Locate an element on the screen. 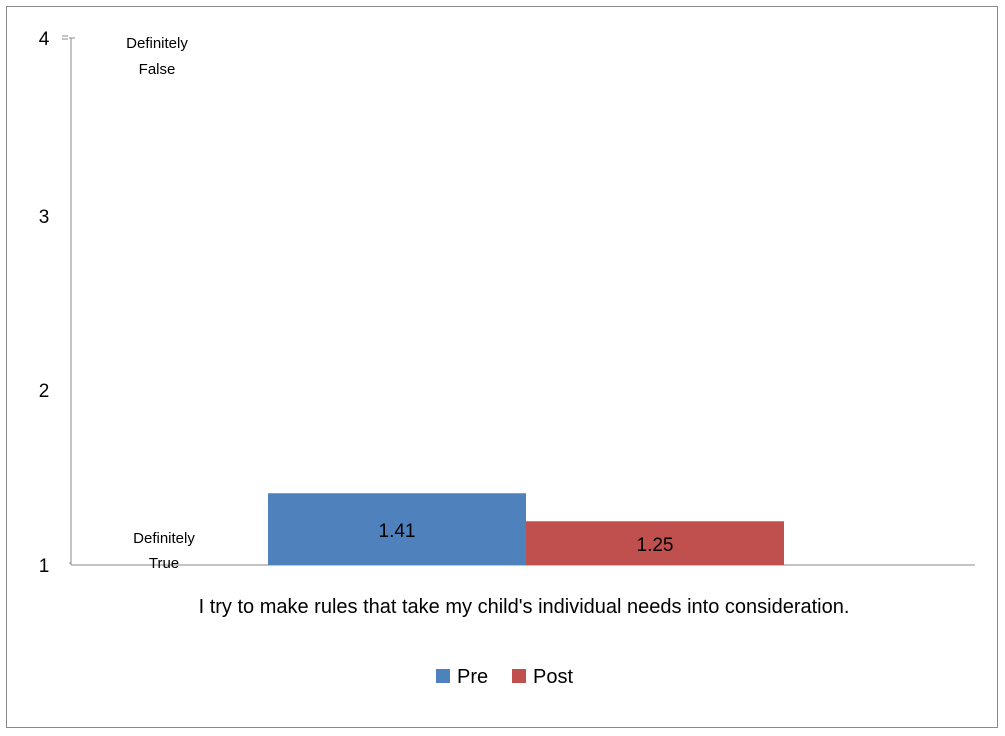 The width and height of the screenshot is (1005, 736). y-tick-label-2: 2 is located at coordinates (44, 391).